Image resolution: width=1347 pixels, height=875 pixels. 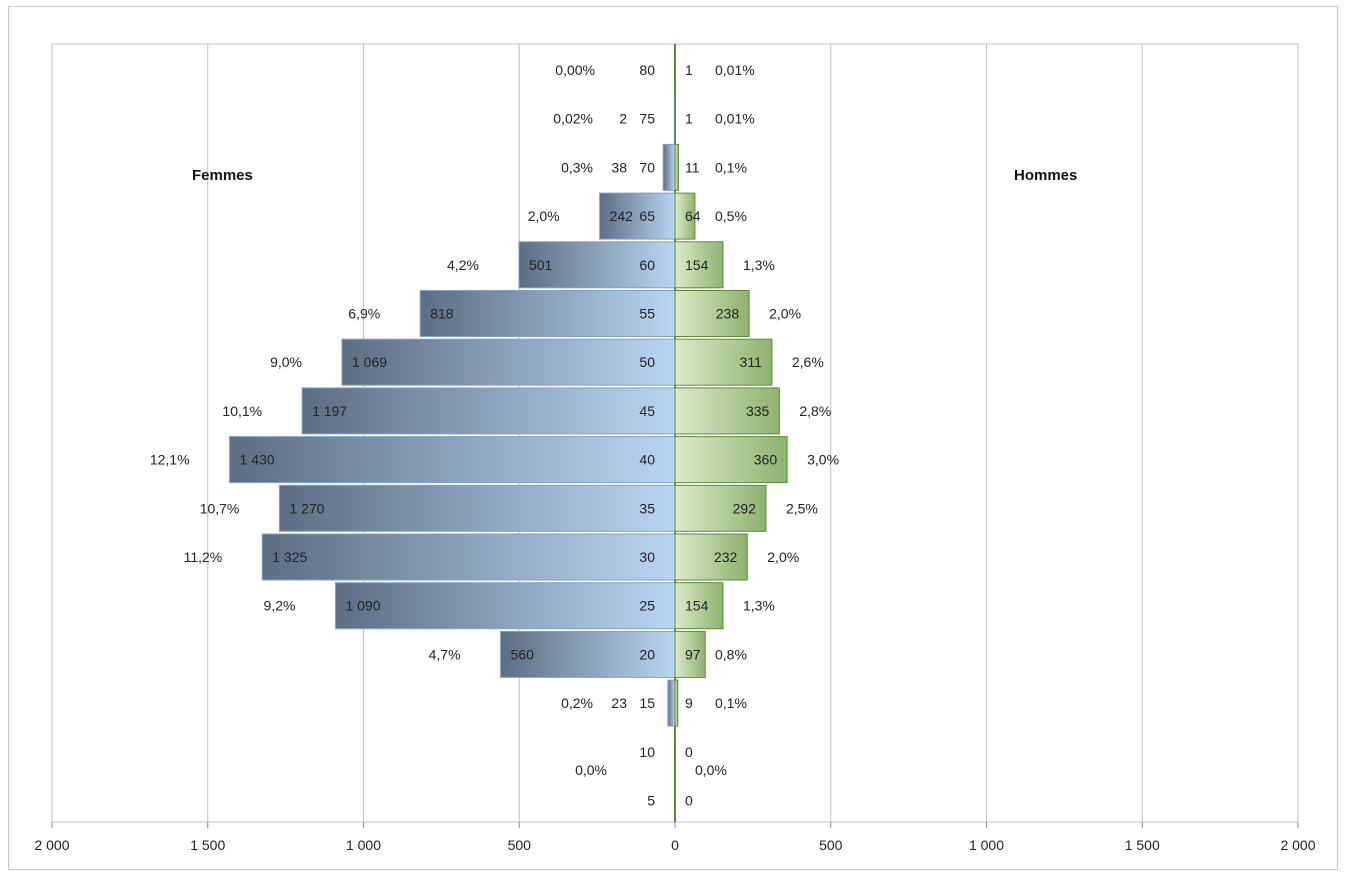 What do you see at coordinates (745, 508) in the screenshot?
I see `hommes-value-label: 292` at bounding box center [745, 508].